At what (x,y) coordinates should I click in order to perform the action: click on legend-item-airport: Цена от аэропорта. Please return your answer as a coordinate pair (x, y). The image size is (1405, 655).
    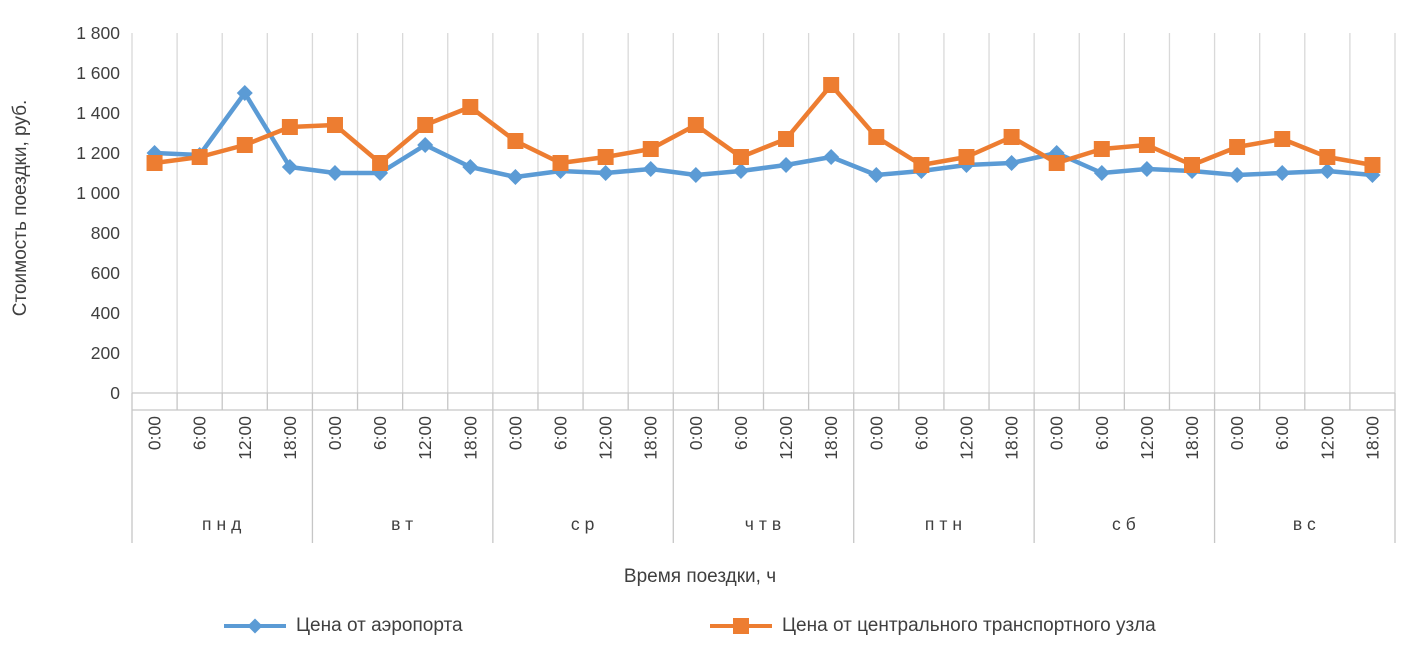
    Looking at the image, I should click on (343, 626).